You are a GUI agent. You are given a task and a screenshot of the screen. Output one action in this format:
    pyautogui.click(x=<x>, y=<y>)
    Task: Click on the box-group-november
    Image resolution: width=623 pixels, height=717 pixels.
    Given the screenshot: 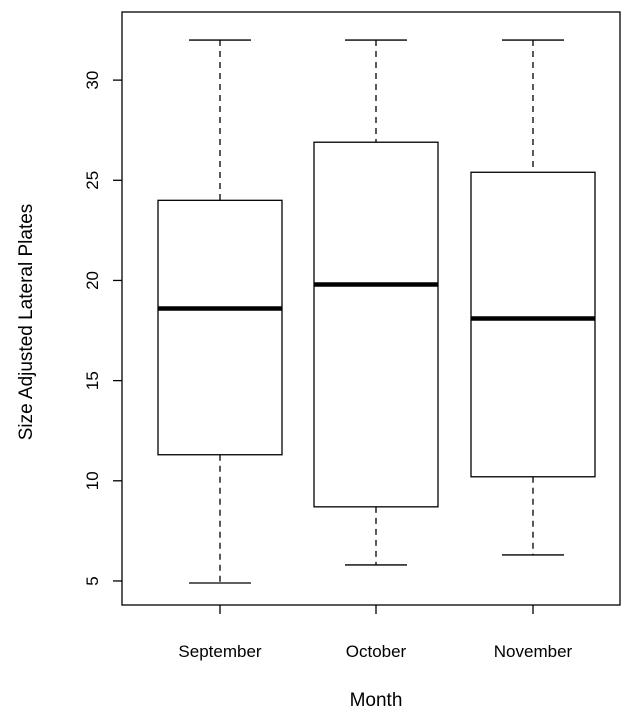 What is the action you would take?
    pyautogui.click(x=533, y=297)
    